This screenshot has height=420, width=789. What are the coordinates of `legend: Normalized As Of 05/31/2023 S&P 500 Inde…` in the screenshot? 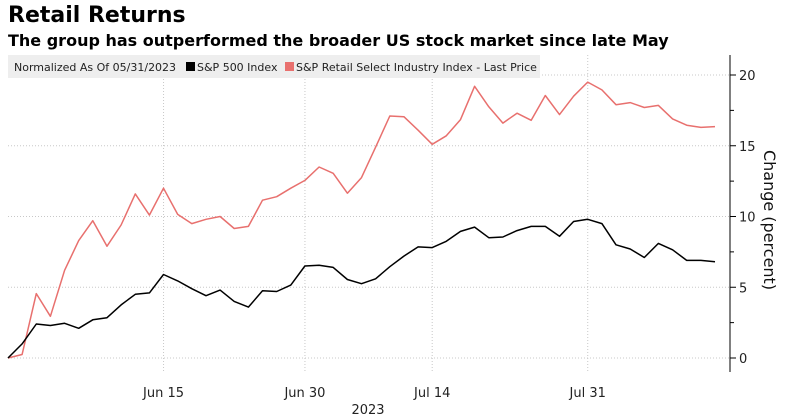 It's located at (275, 67).